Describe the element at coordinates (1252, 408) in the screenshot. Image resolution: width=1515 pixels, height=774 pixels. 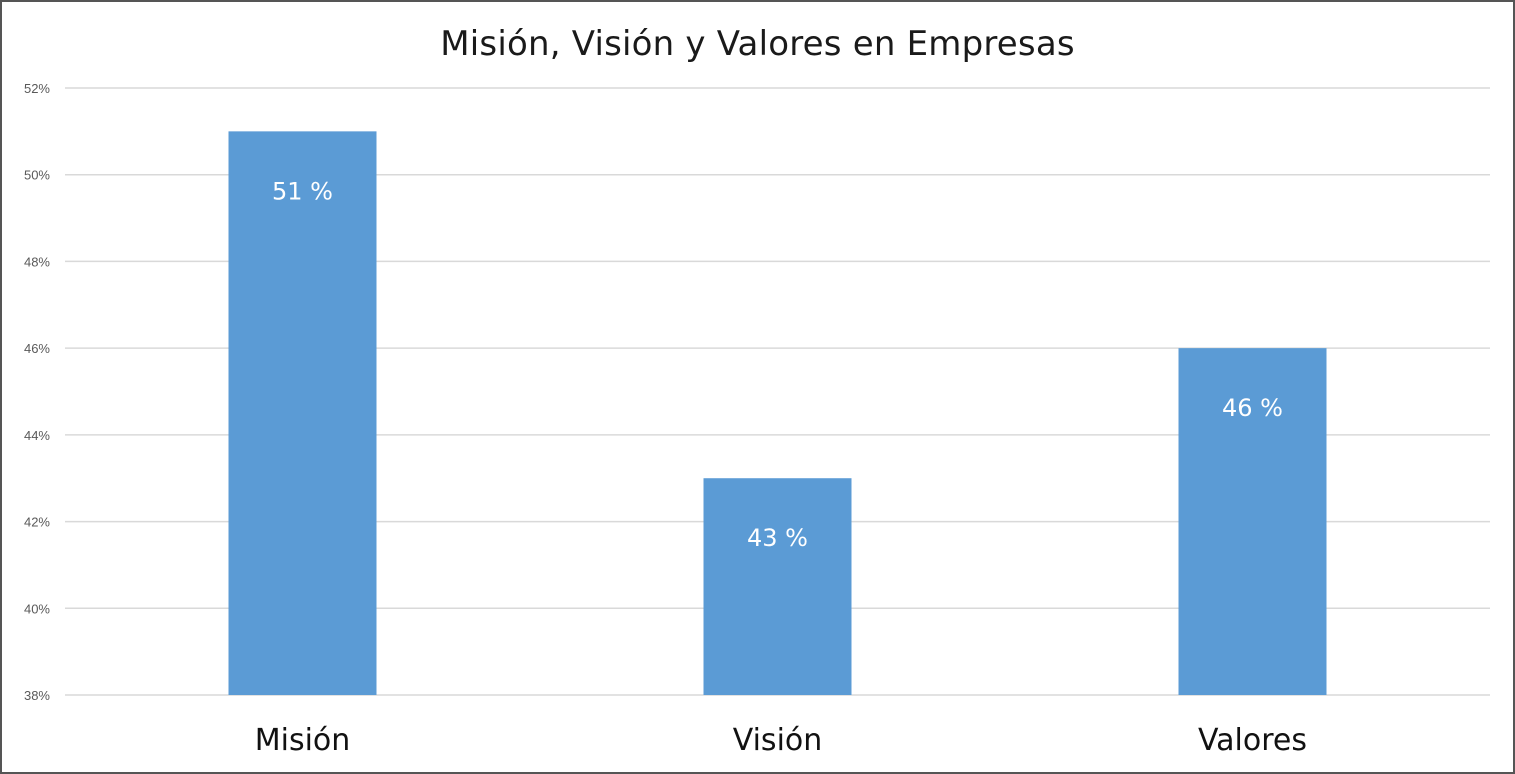
I see `data-label: 46 %` at that location.